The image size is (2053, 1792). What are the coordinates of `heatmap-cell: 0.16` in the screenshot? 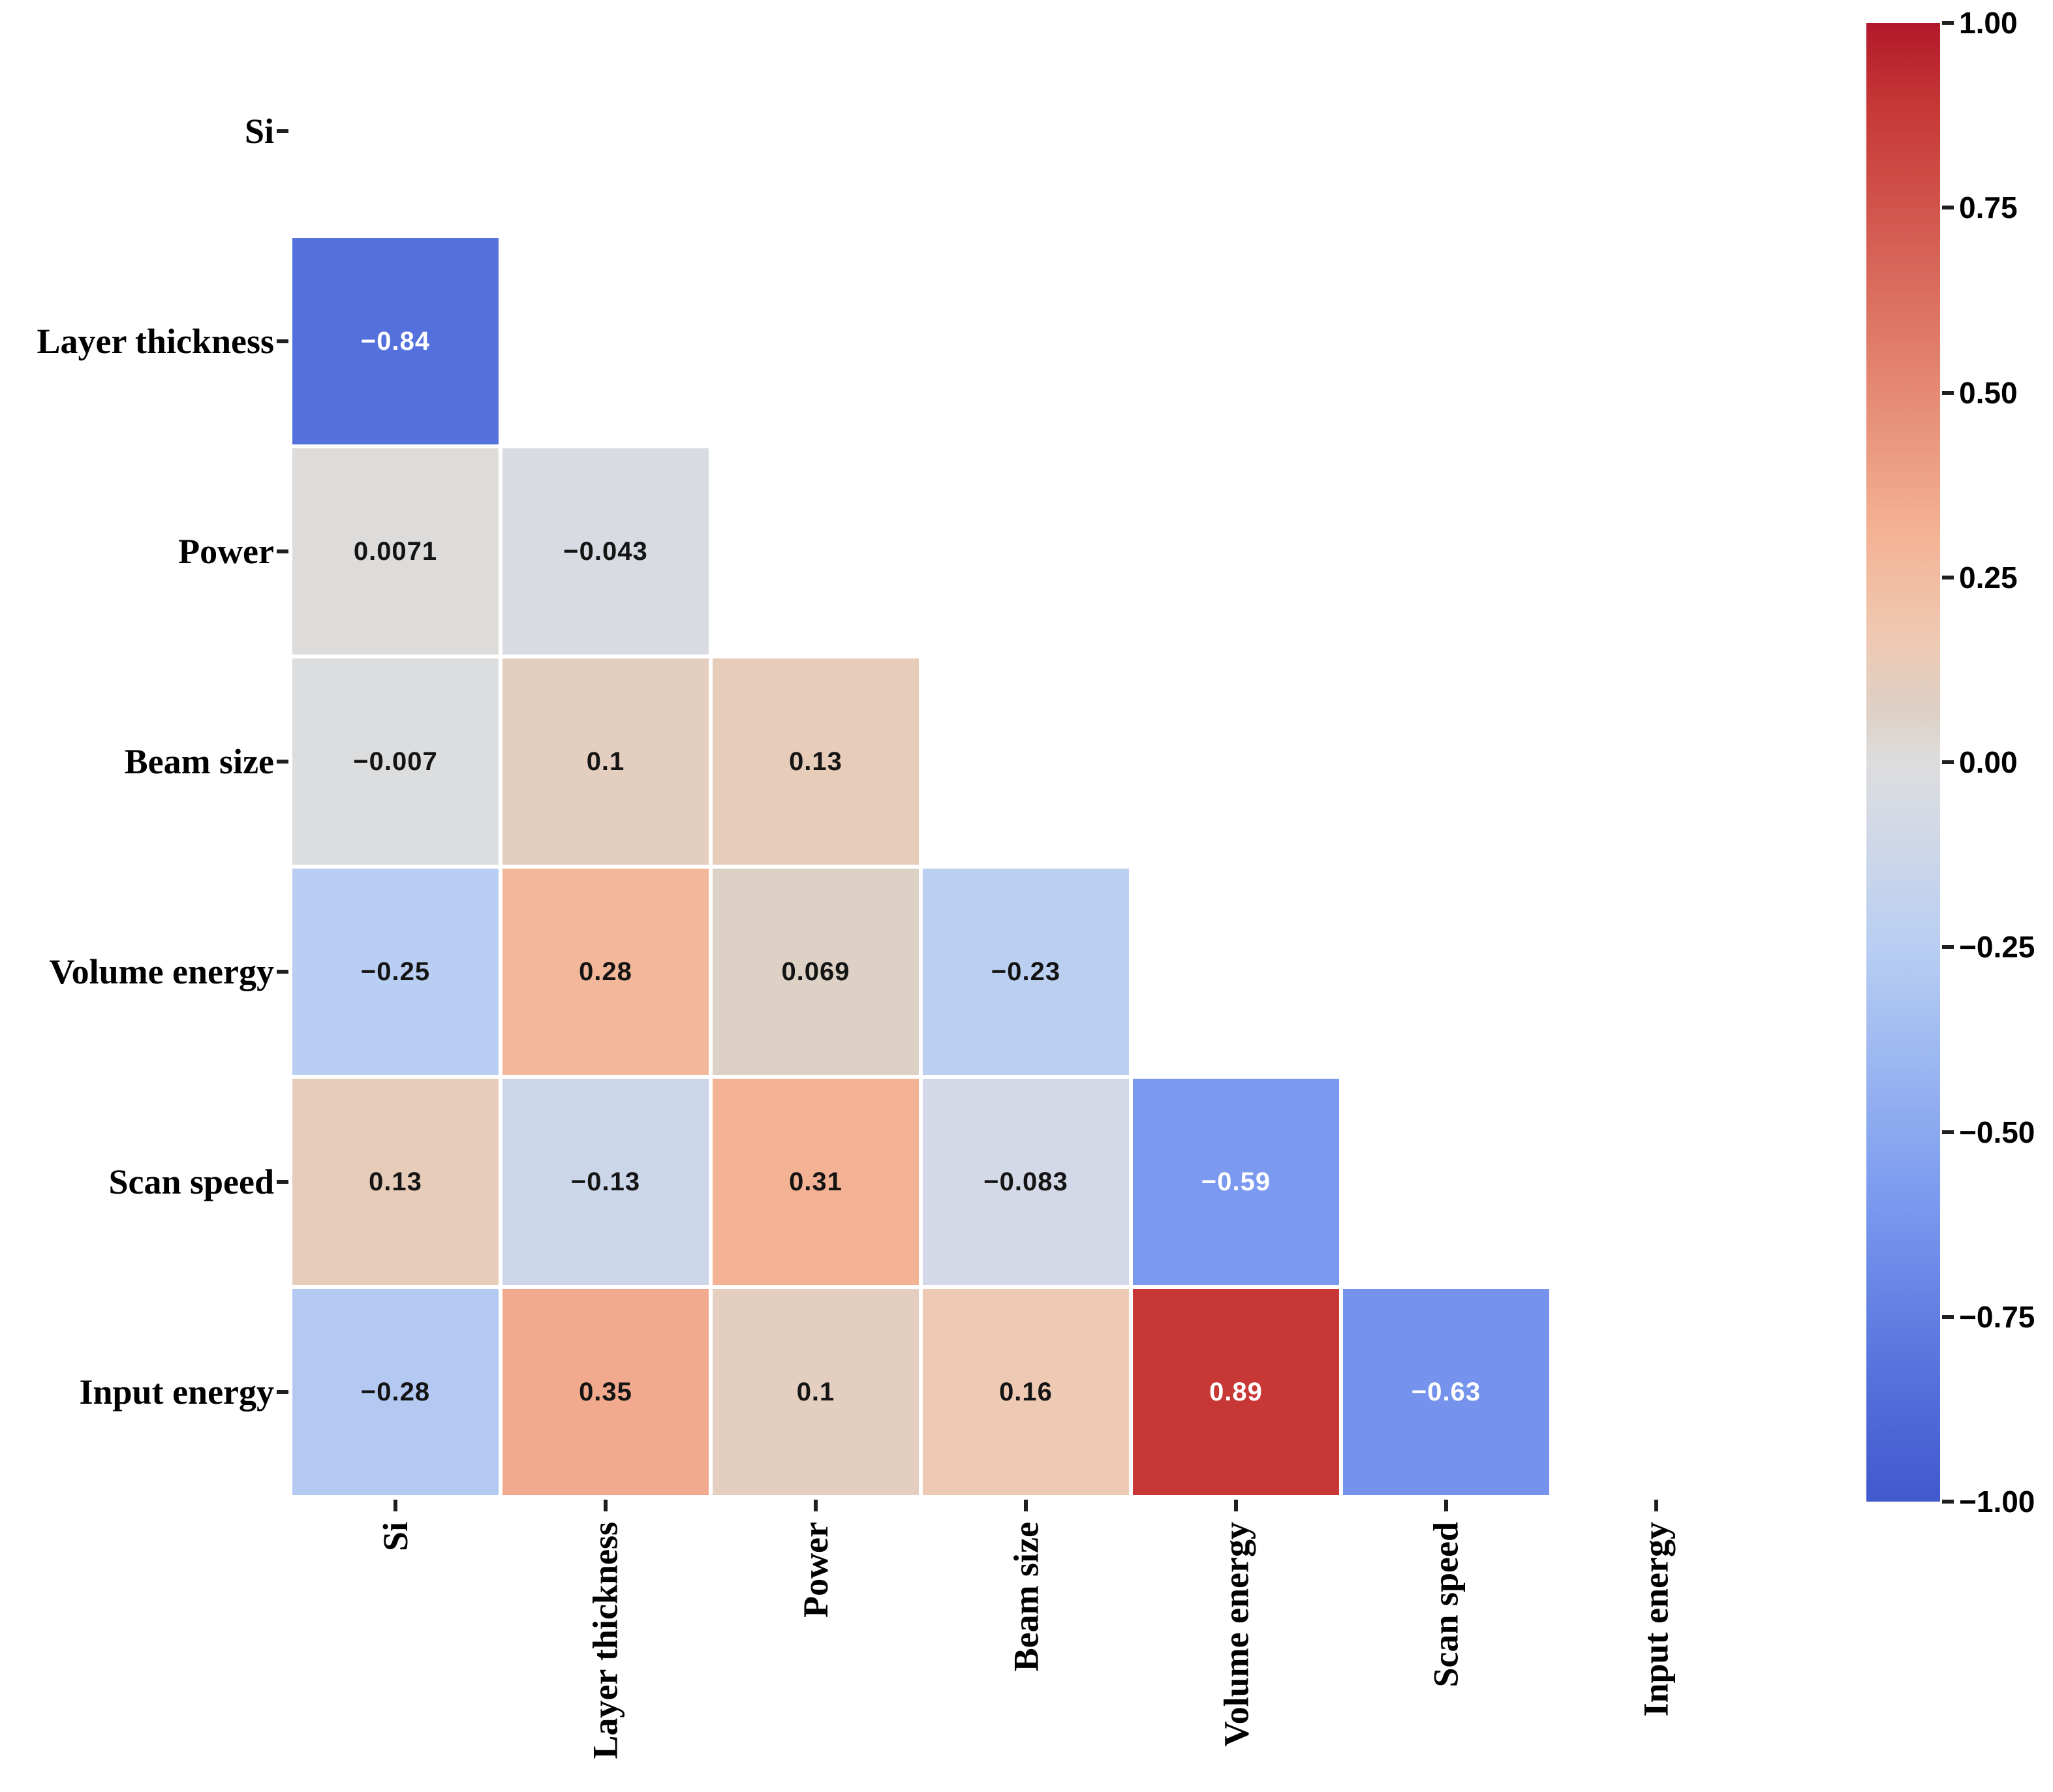 It's located at (1026, 1392).